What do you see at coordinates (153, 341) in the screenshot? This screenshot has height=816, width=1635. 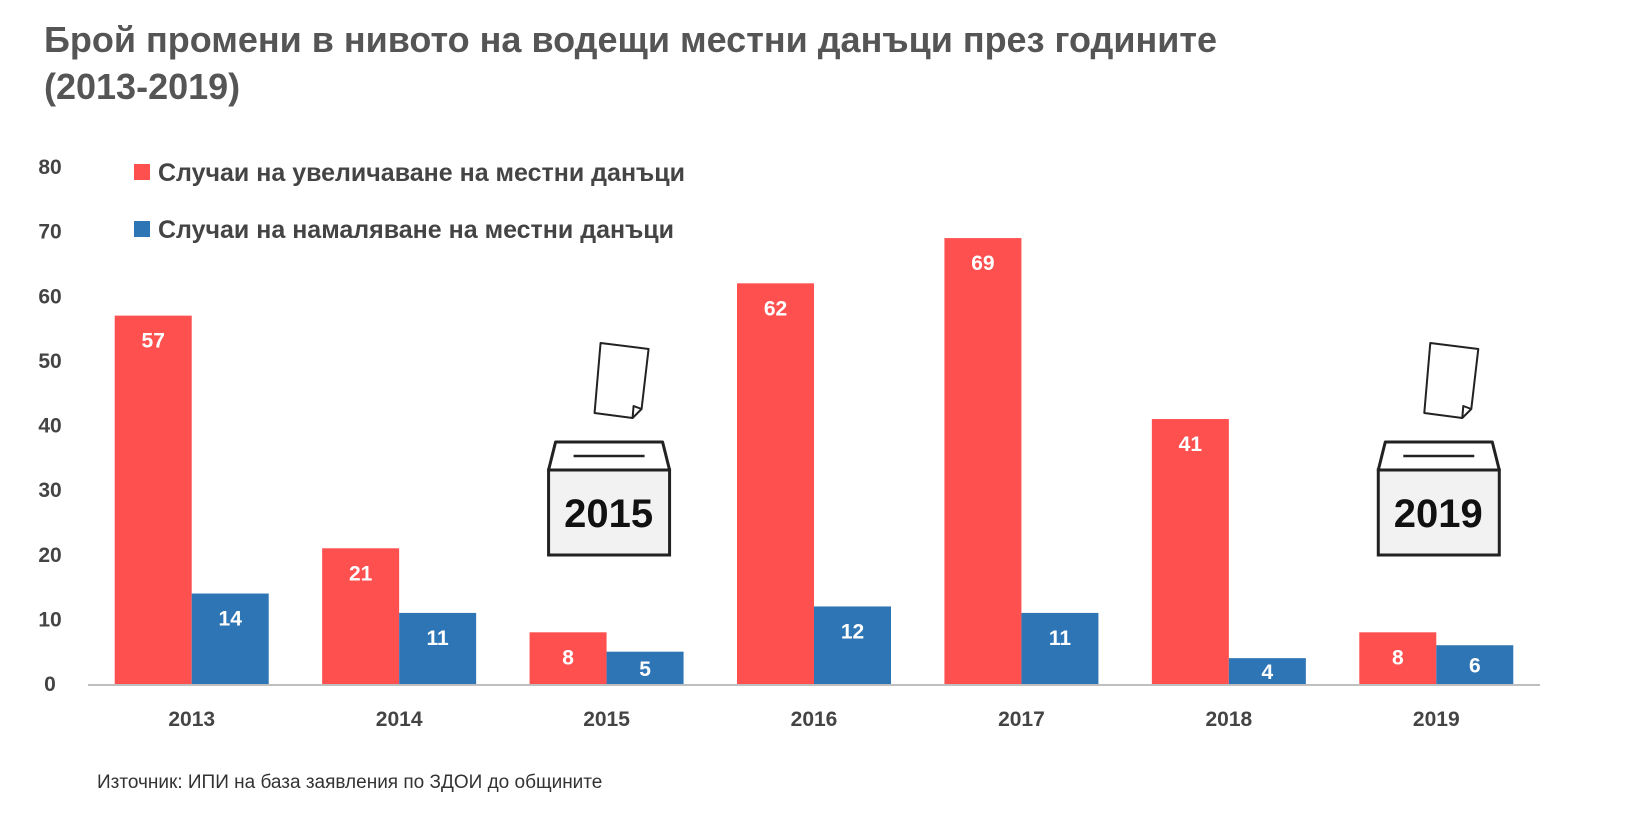 I see `data-label: 57` at bounding box center [153, 341].